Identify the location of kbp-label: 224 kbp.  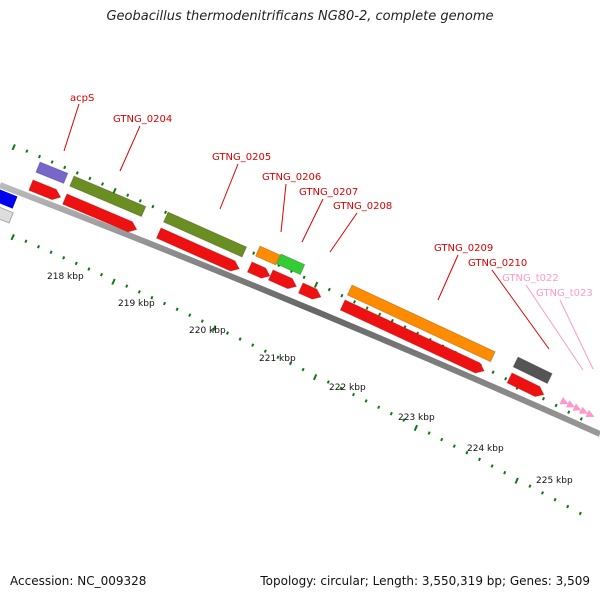
(485, 449).